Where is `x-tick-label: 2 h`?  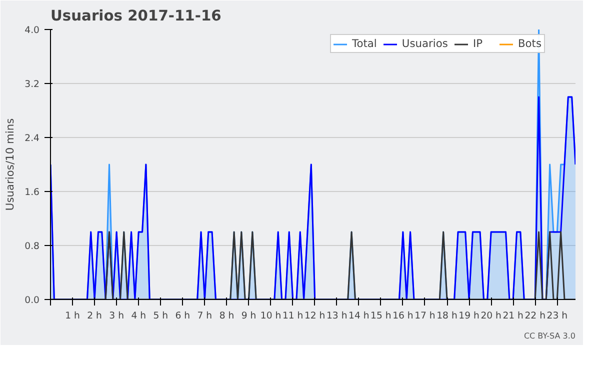 x-tick-label: 2 h is located at coordinates (94, 316).